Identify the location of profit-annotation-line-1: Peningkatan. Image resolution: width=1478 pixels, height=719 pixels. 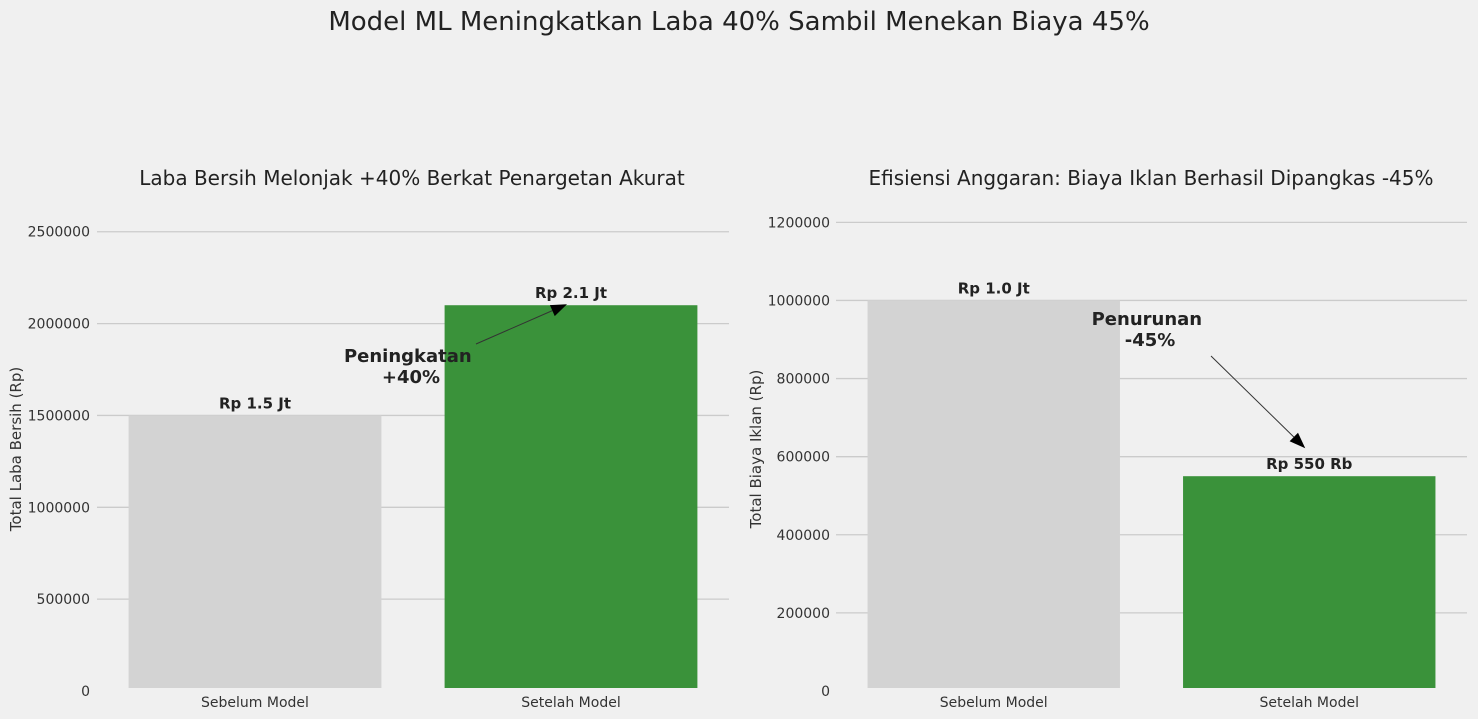
(408, 356).